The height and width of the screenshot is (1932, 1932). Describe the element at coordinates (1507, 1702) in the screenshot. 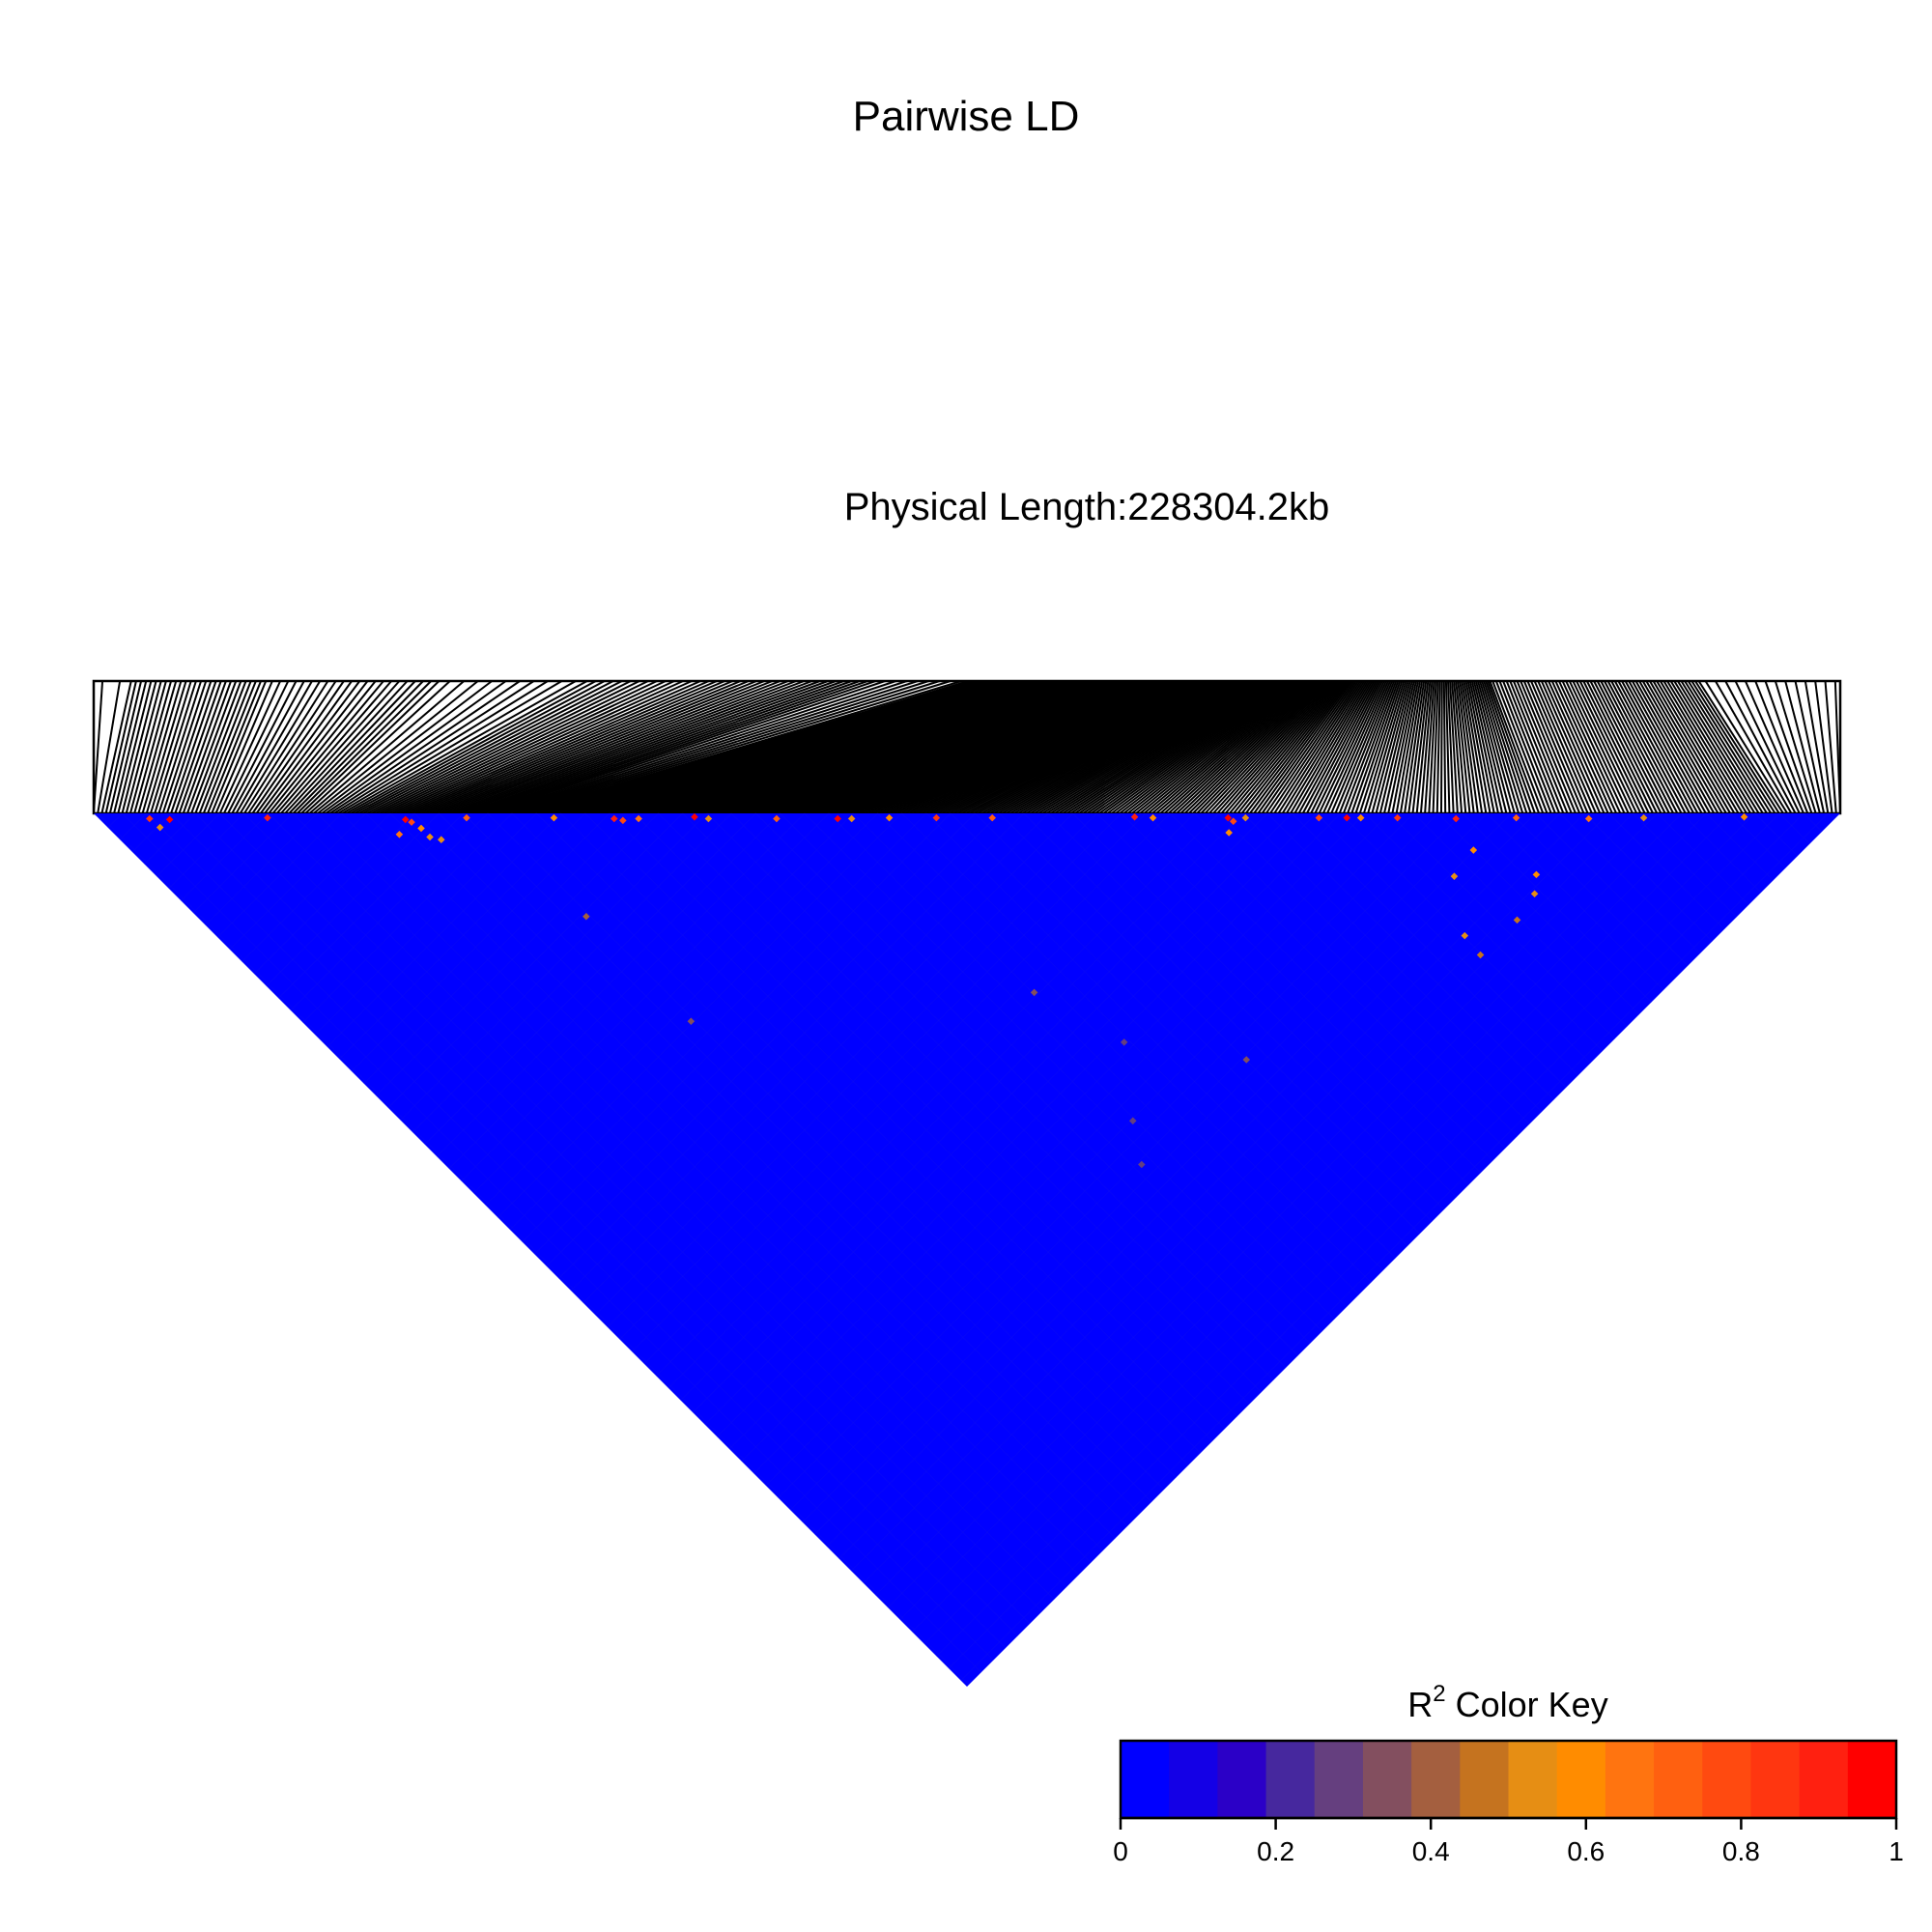

I see `color-key-title: R2 Color Key` at that location.